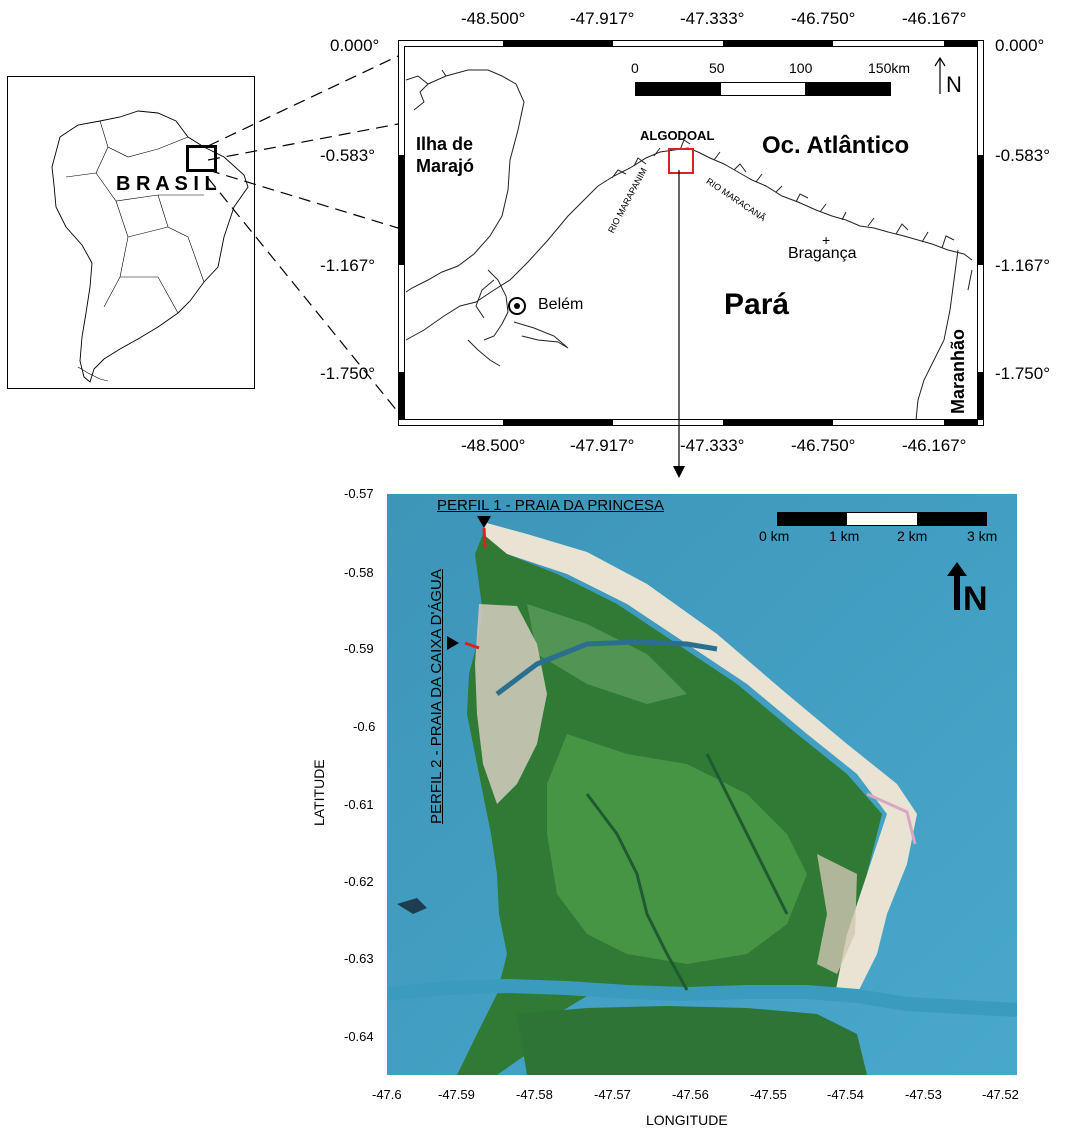 Image resolution: width=1068 pixels, height=1131 pixels. I want to click on lat-tick-7: -0.64, so click(359, 1036).